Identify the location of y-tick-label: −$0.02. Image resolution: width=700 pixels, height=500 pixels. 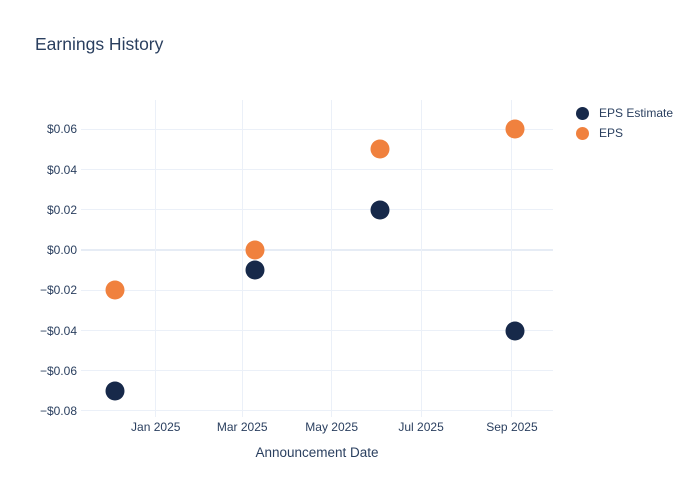
(58, 290).